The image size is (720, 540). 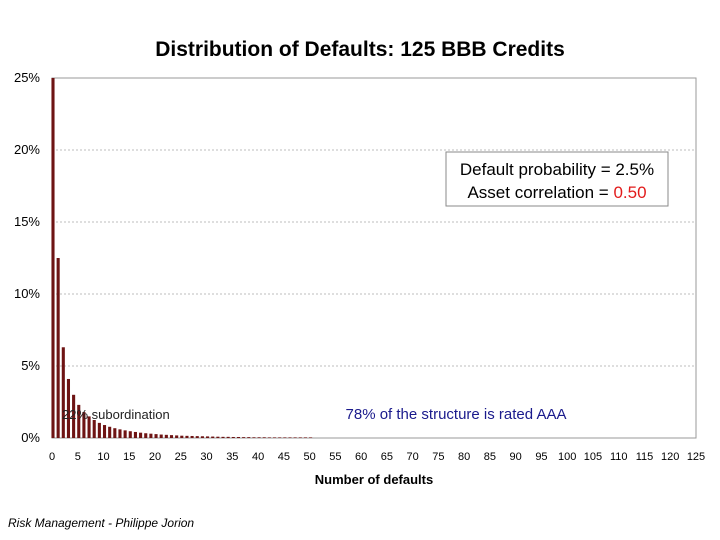 I want to click on y-tick-label: 20%, so click(x=27, y=149).